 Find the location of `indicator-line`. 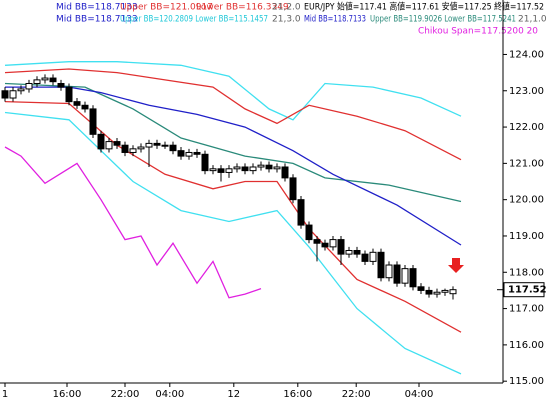

indicator-line is located at coordinates (233, 91).